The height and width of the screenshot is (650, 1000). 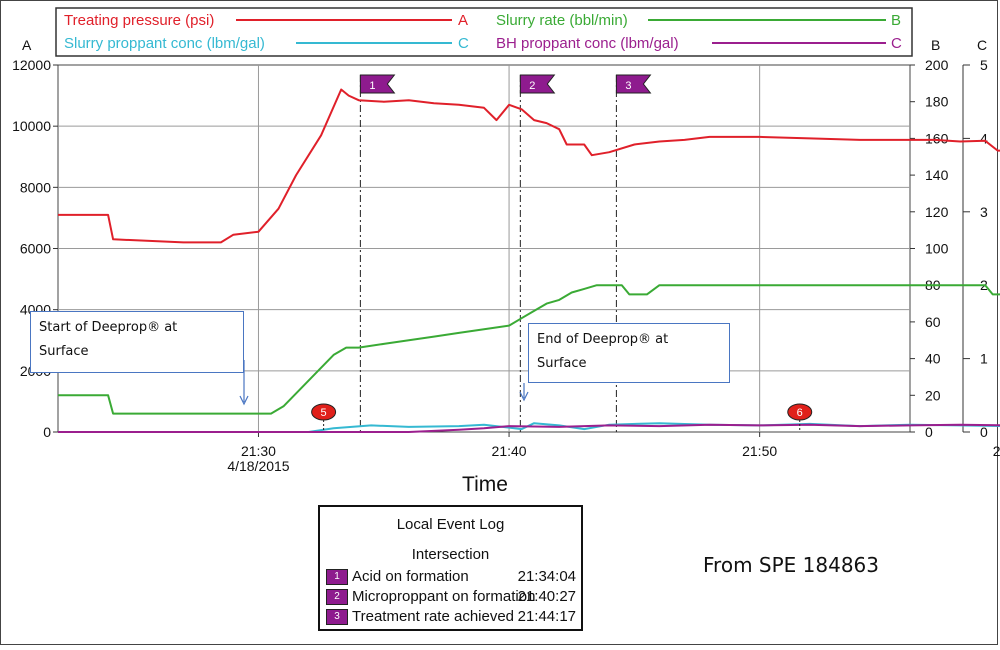 I want to click on tick-label-x: 21:50, so click(x=759, y=451).